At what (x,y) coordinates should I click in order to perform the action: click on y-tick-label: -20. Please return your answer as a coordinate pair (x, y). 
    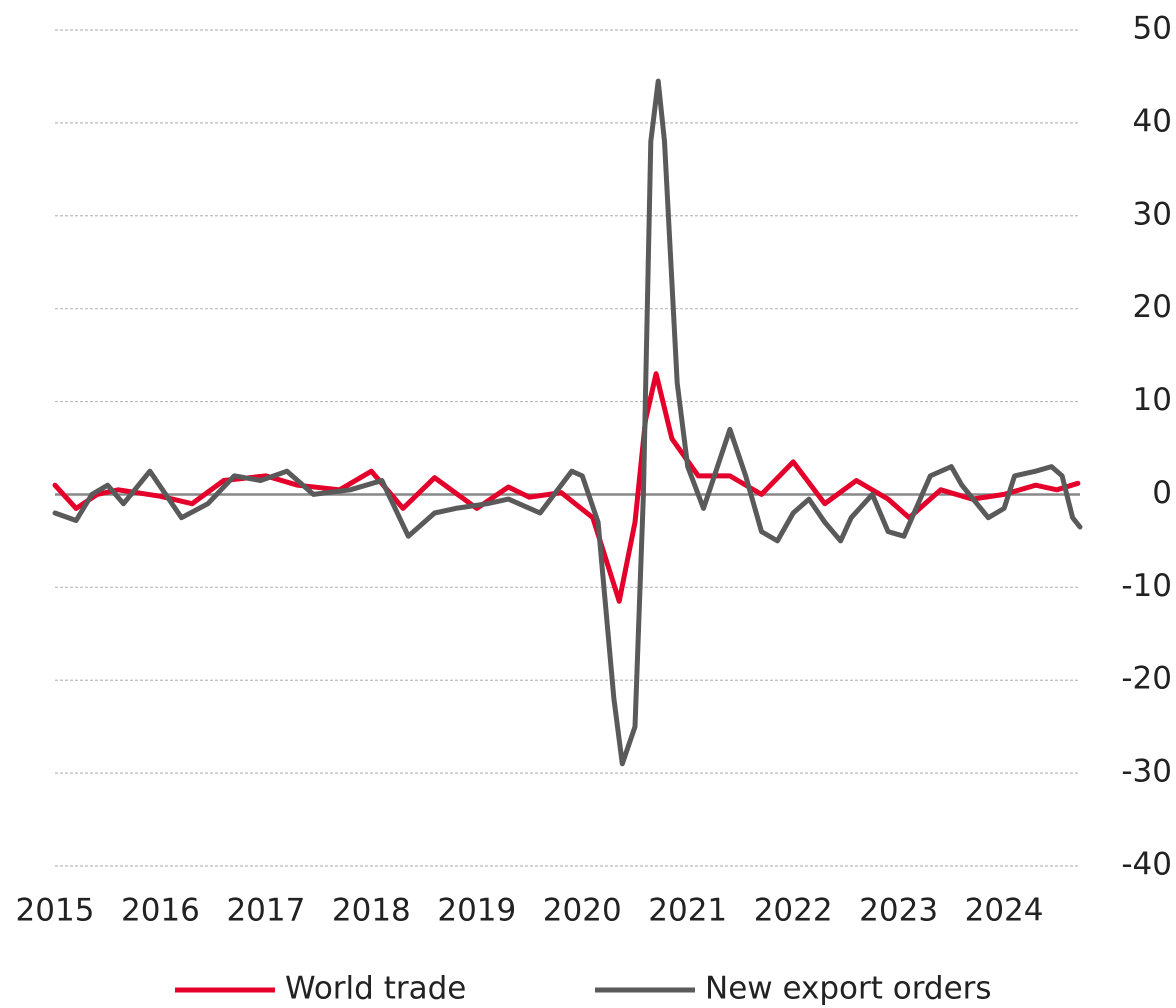
    Looking at the image, I should click on (1146, 679).